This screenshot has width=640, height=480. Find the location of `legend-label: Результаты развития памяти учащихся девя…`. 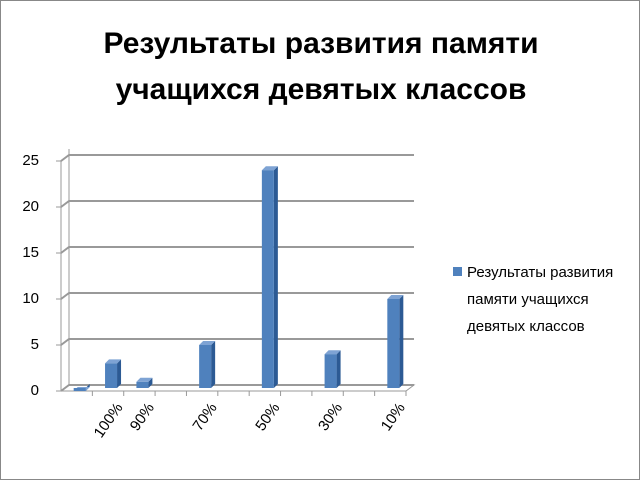

legend-label: Результаты развития памяти учащихся девя… is located at coordinates (540, 299).